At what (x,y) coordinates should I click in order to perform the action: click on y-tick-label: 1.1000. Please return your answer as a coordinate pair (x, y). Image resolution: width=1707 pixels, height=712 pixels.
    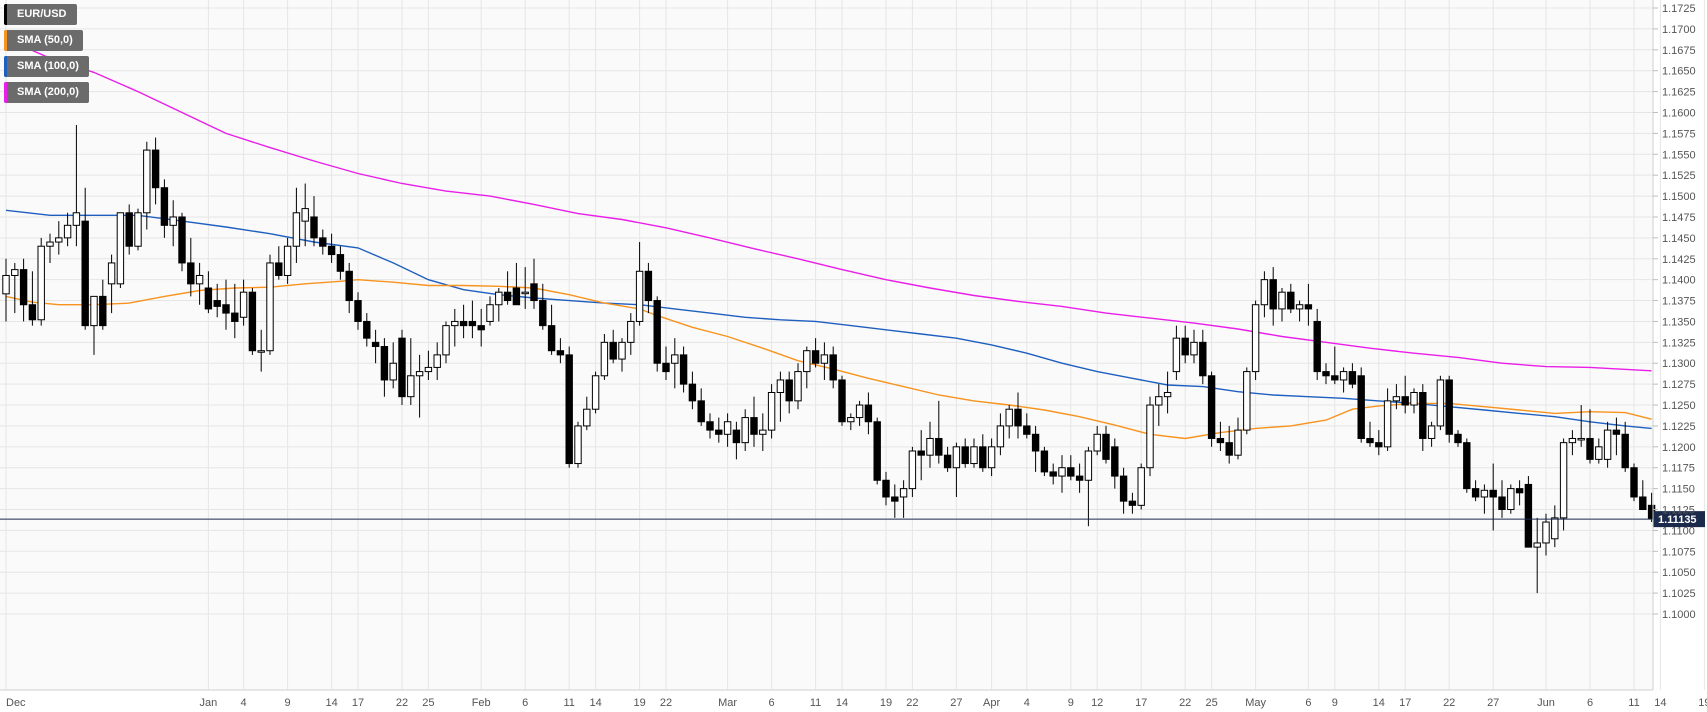
    Looking at the image, I should click on (1679, 615).